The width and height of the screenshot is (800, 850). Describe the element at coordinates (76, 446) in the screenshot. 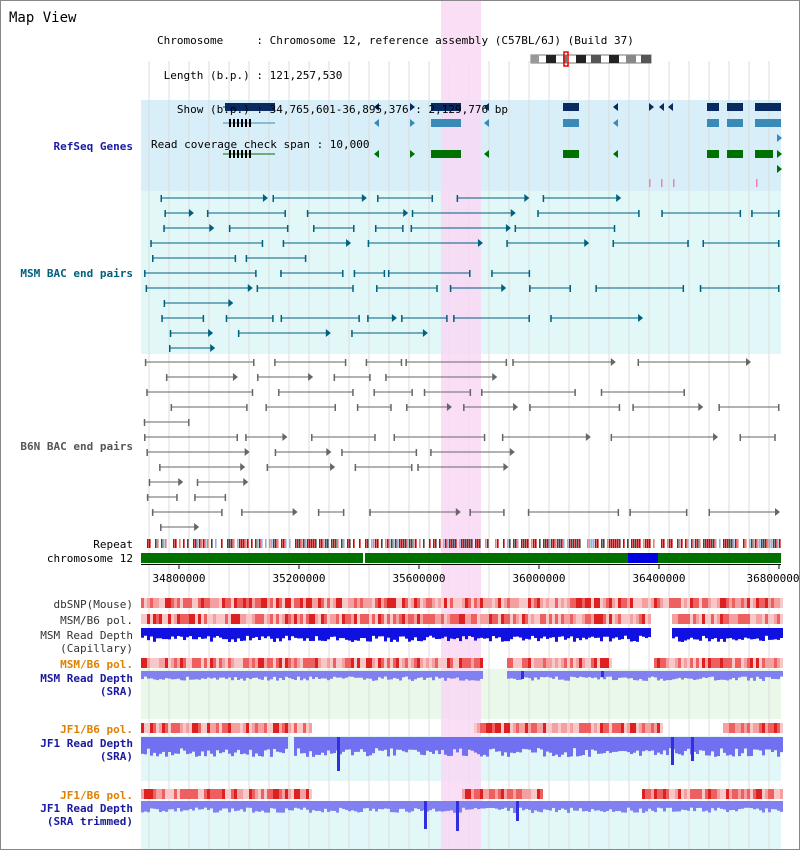

I see `track-label-b6n-bac: B6N BAC end pairs` at that location.